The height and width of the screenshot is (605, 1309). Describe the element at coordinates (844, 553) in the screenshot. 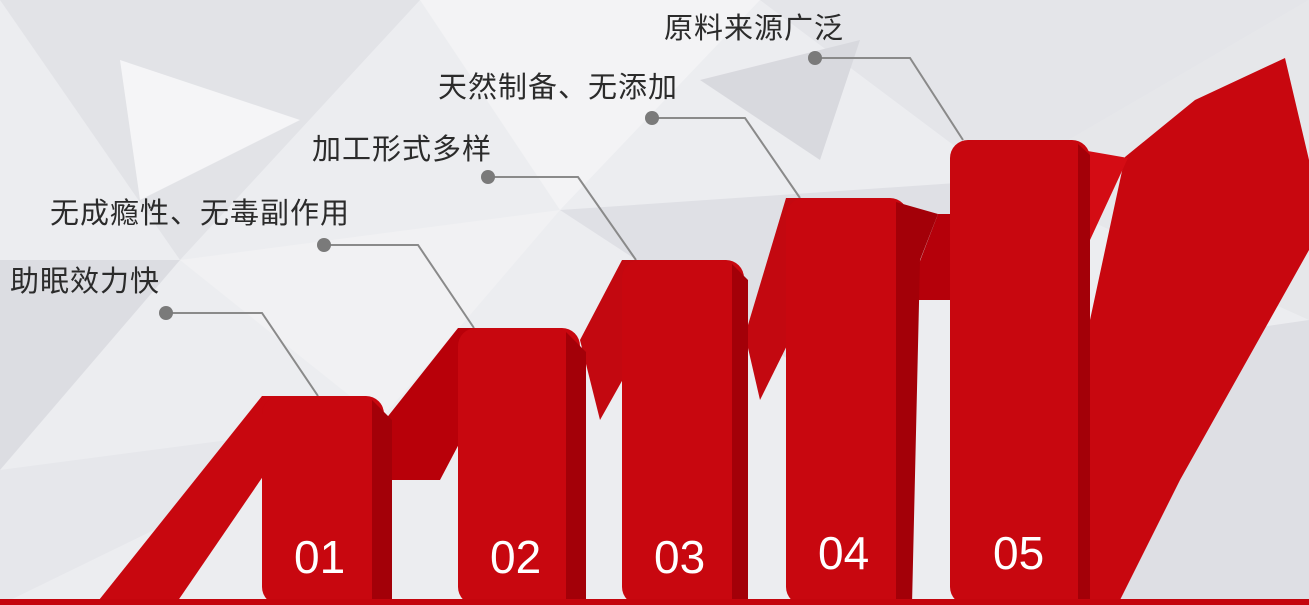

I see `step-number-04: 04` at that location.